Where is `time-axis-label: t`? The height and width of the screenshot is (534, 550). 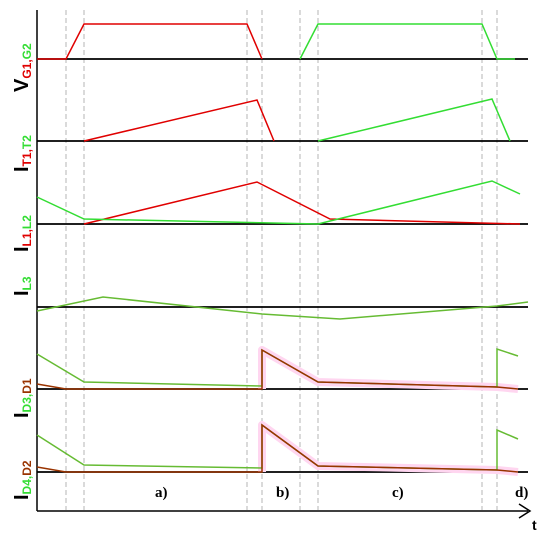
time-axis-label: t is located at coordinates (534, 525).